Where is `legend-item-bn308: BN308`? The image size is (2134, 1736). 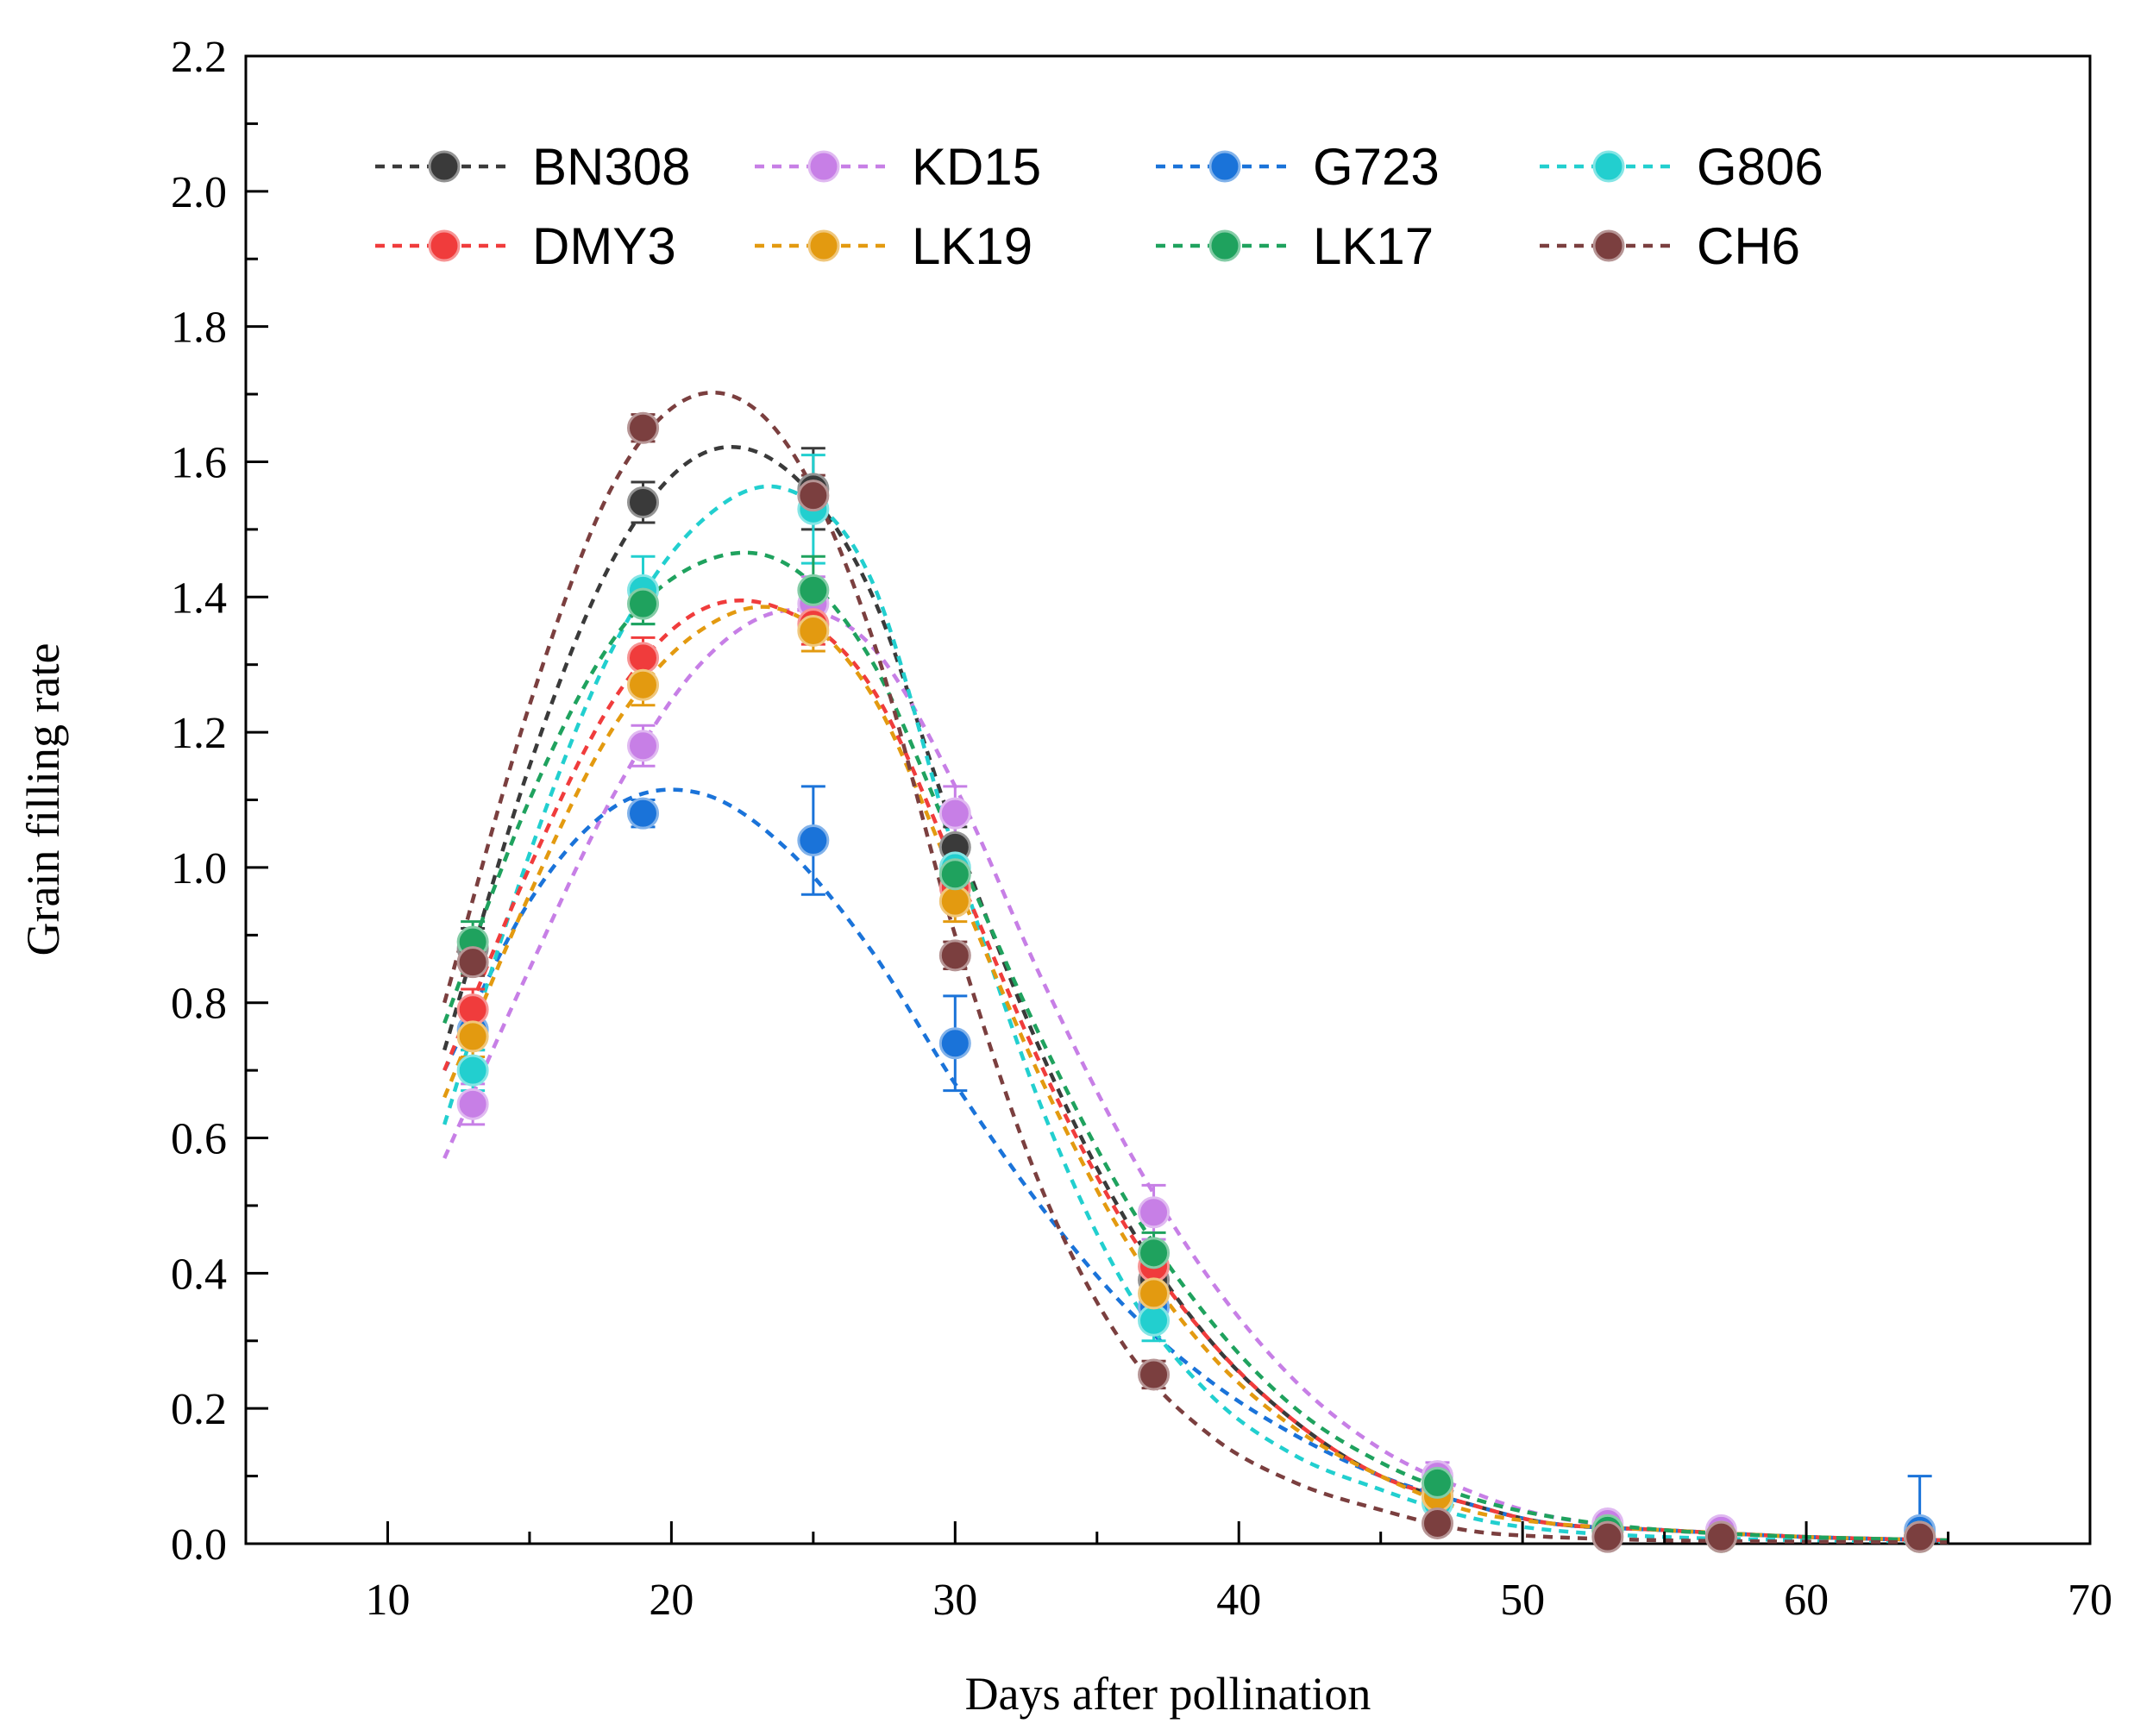
legend-item-bn308: BN308 is located at coordinates (532, 167).